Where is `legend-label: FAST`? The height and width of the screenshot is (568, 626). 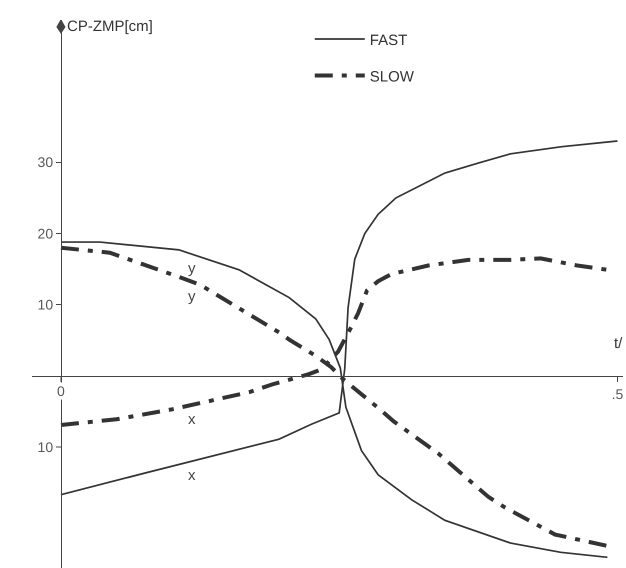 legend-label: FAST is located at coordinates (389, 40).